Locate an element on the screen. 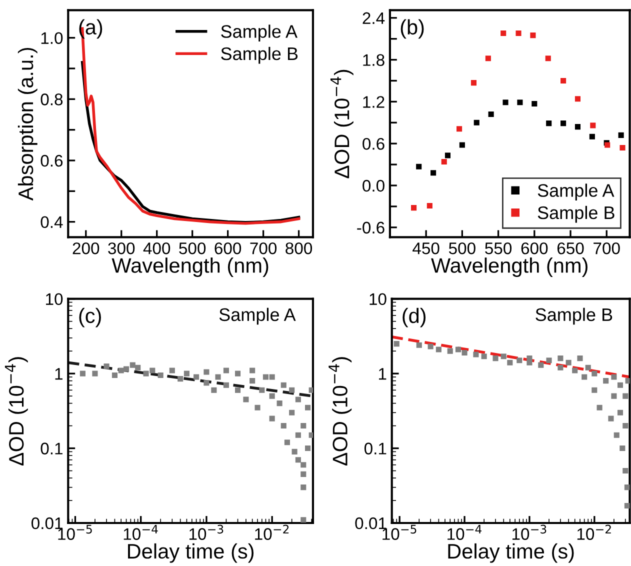 This screenshot has height=566, width=631. annotation: Sample B is located at coordinates (574, 316).